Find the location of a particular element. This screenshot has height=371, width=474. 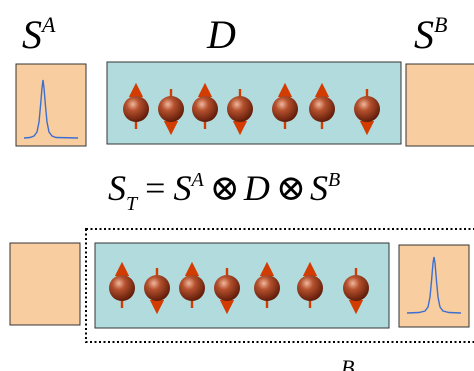

chain-d-top is located at coordinates (254, 103).